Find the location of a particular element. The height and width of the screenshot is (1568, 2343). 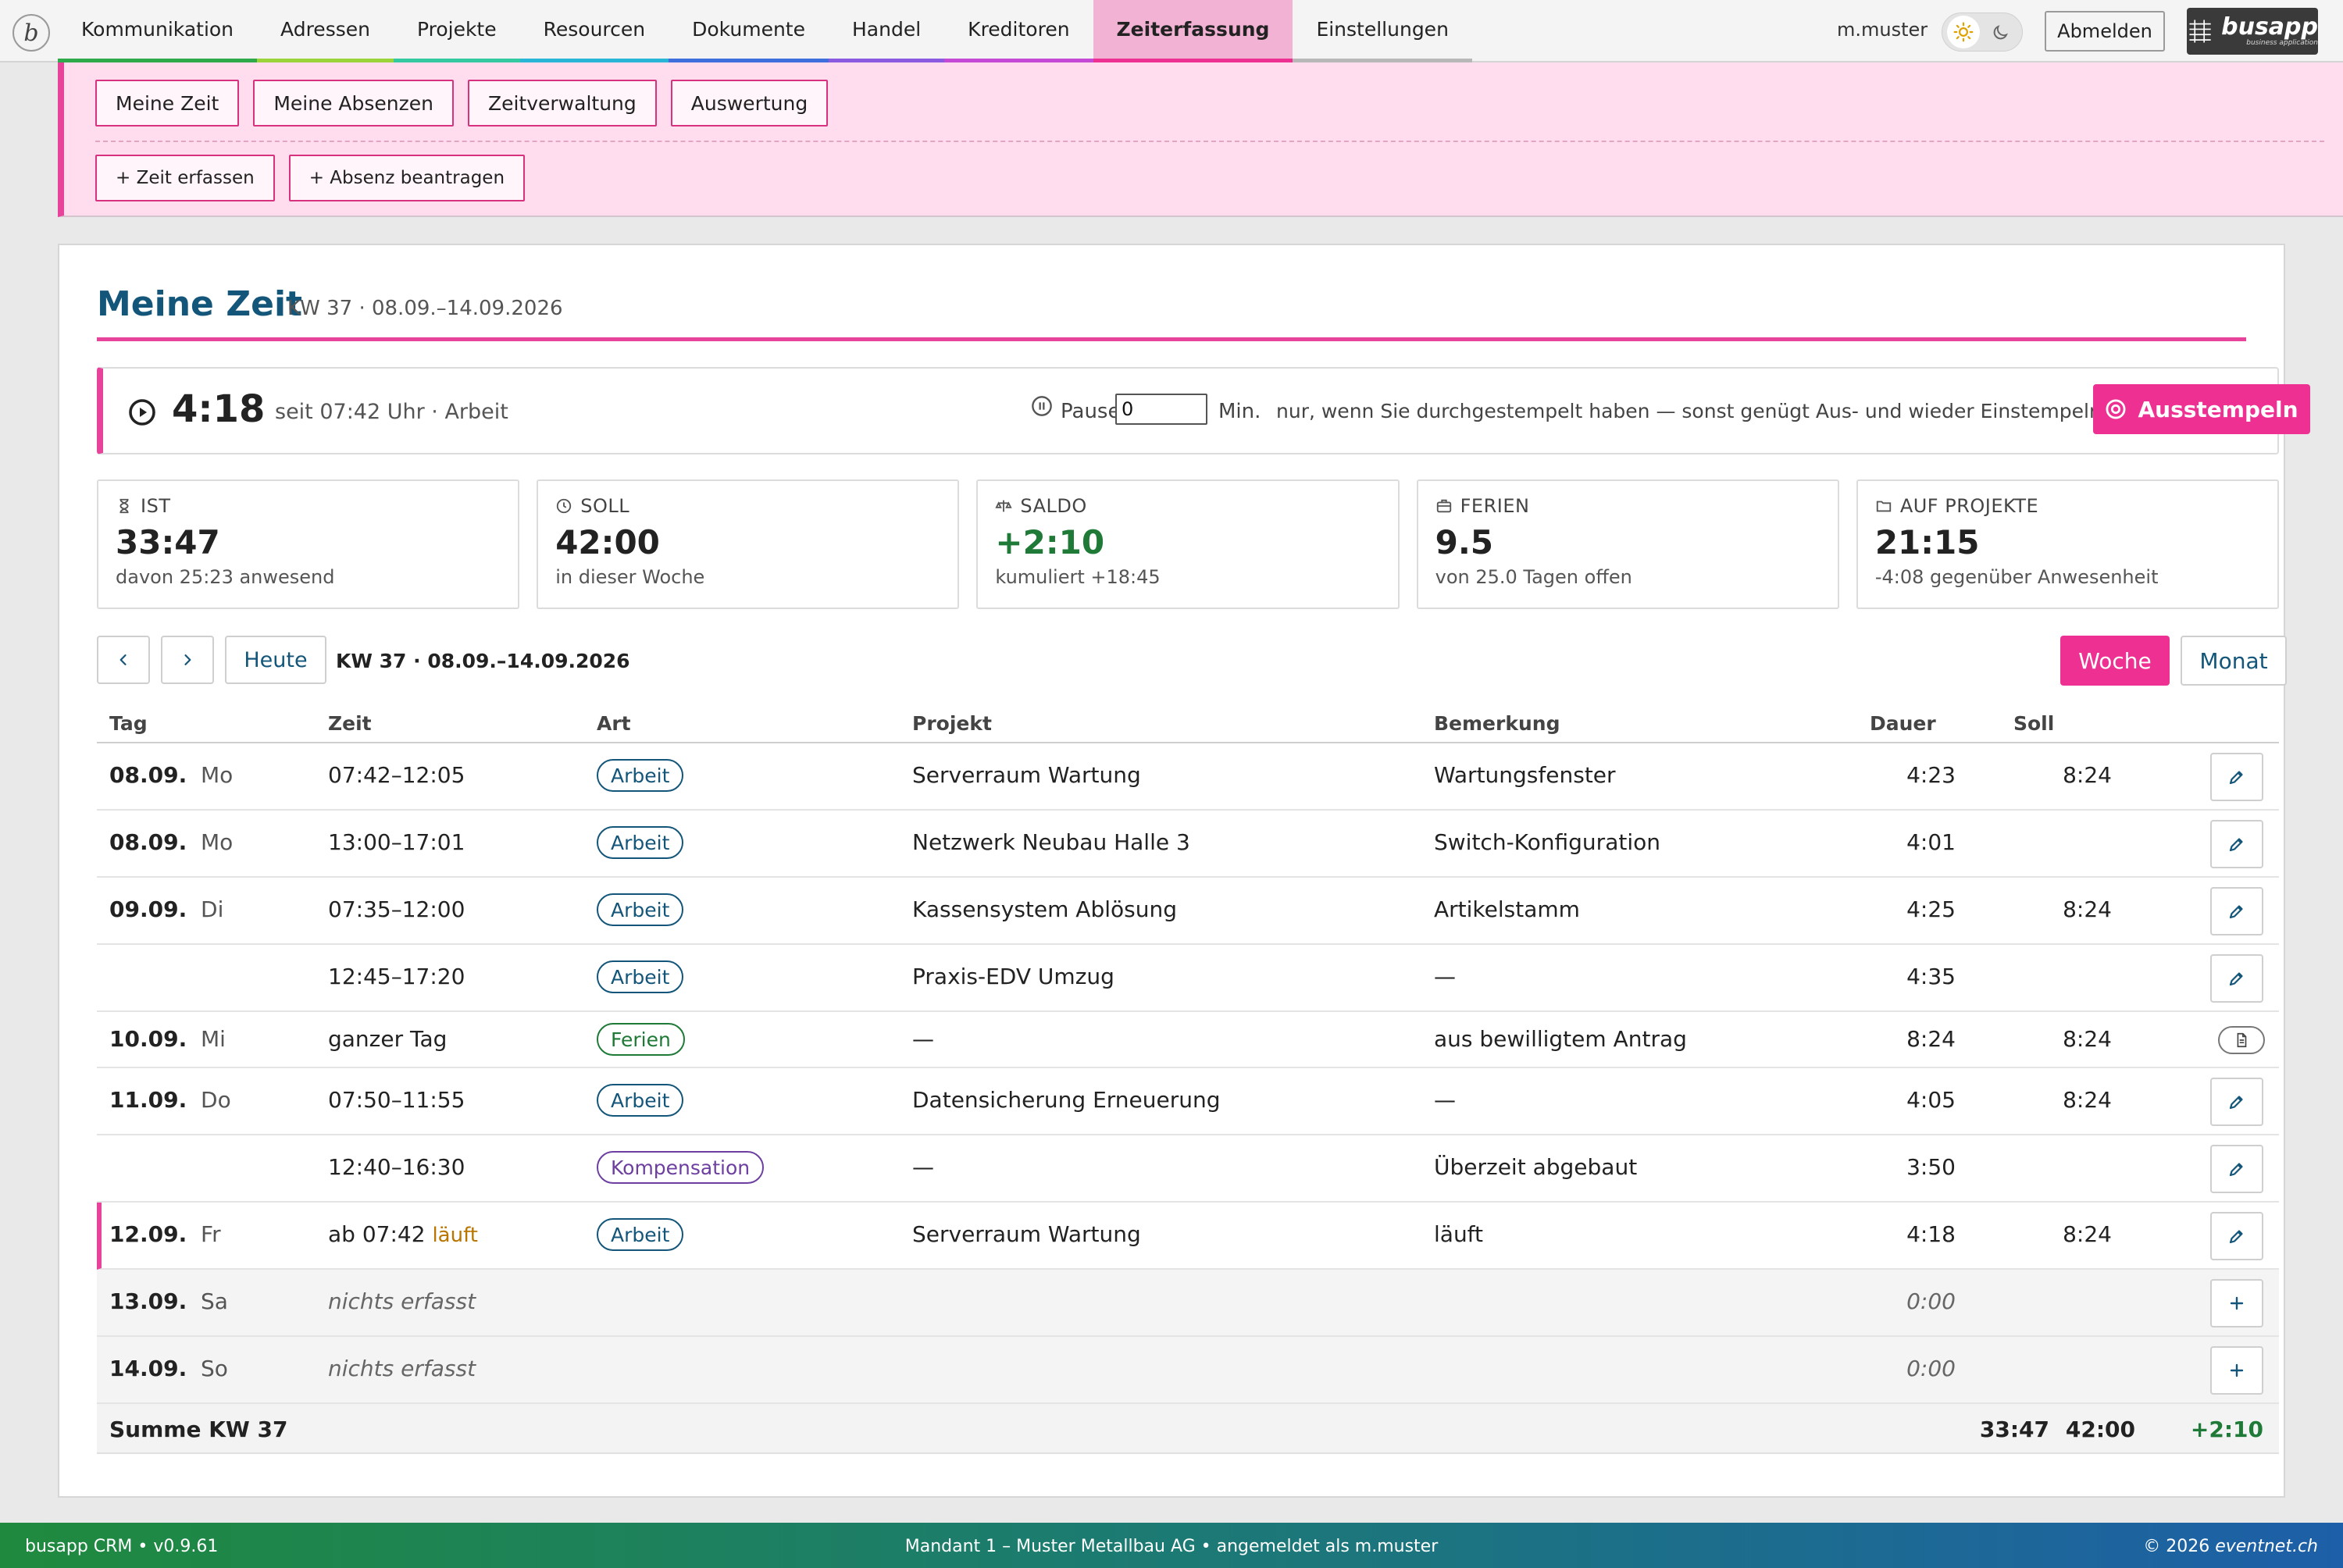

stop-circle-icon is located at coordinates (2116, 409).